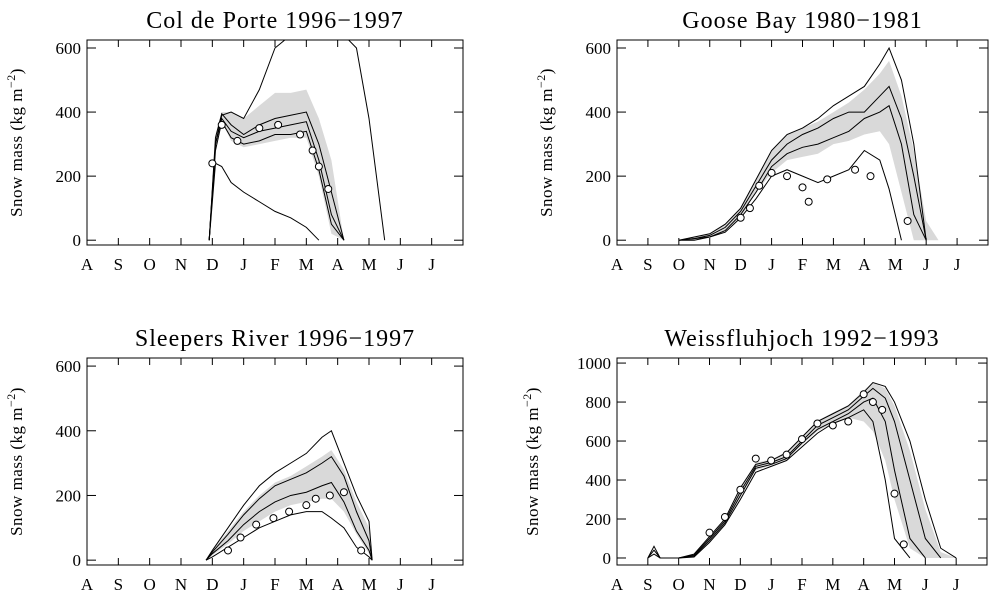 The image size is (989, 600). I want to click on x-tick-label: O, so click(679, 264).